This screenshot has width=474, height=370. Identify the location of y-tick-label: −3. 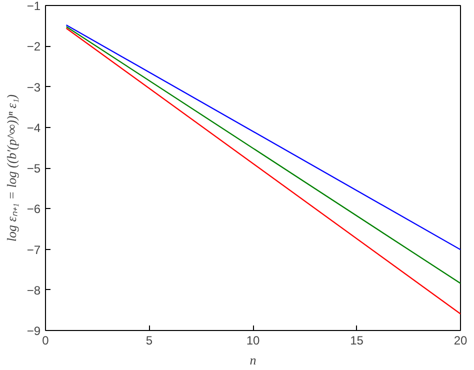
(33, 87).